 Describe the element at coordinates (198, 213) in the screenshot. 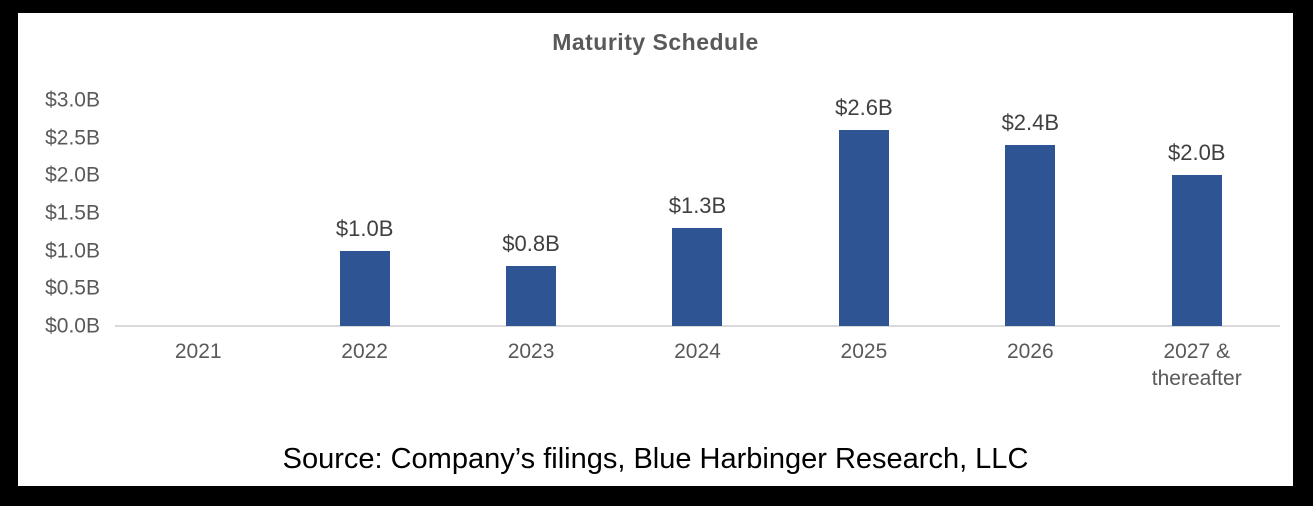

I see `bar-column` at that location.